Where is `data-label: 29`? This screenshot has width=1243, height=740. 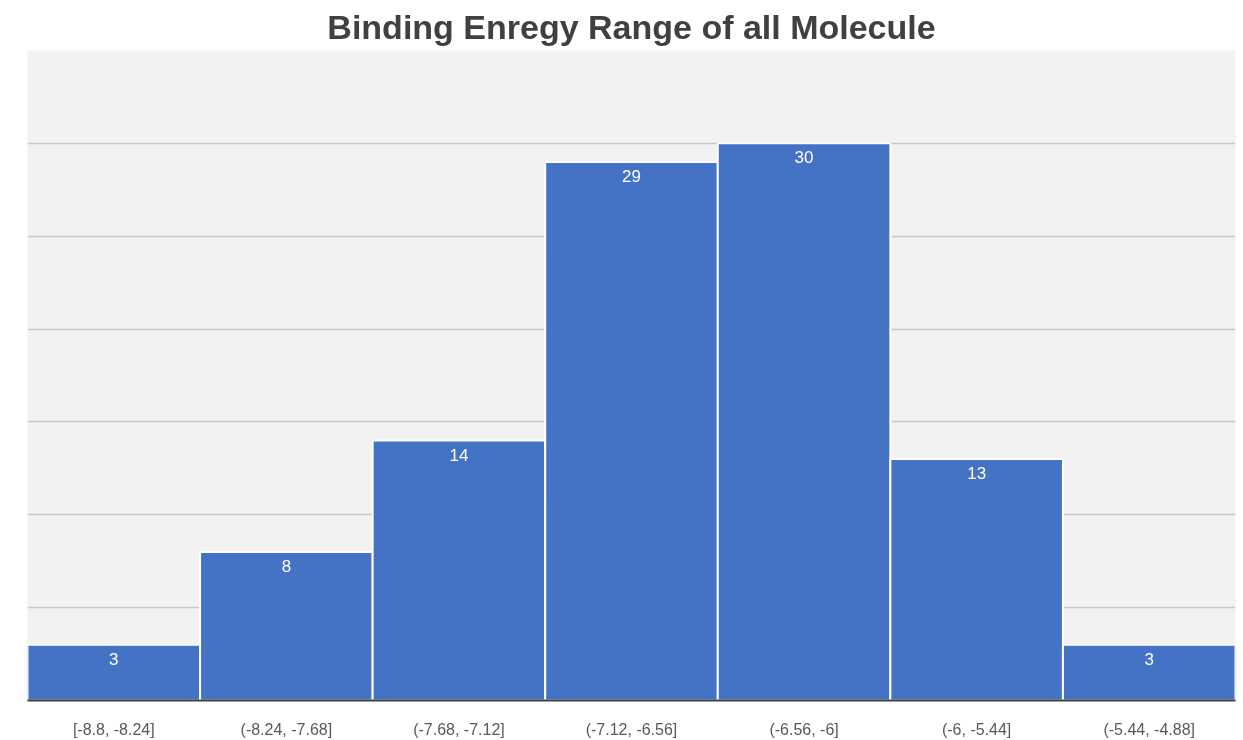
data-label: 29 is located at coordinates (631, 176).